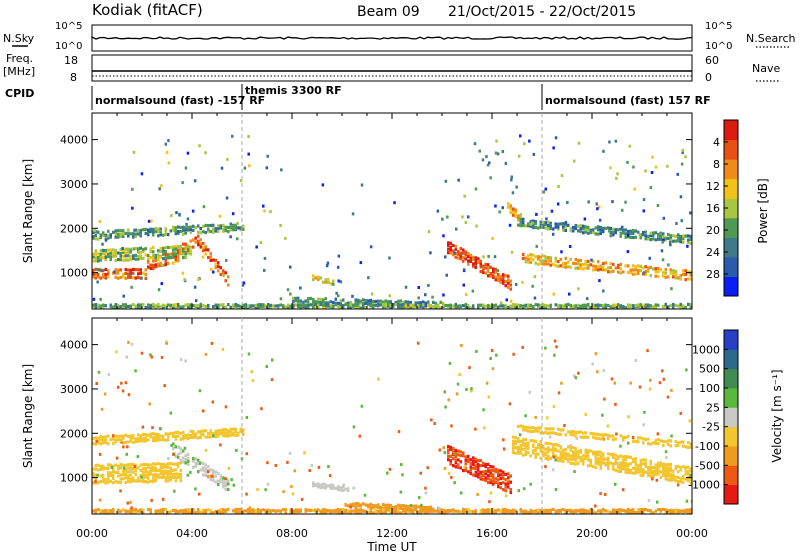 Image resolution: width=800 pixels, height=554 pixels. What do you see at coordinates (19, 71) in the screenshot?
I see `freq-unit: [MHz]` at bounding box center [19, 71].